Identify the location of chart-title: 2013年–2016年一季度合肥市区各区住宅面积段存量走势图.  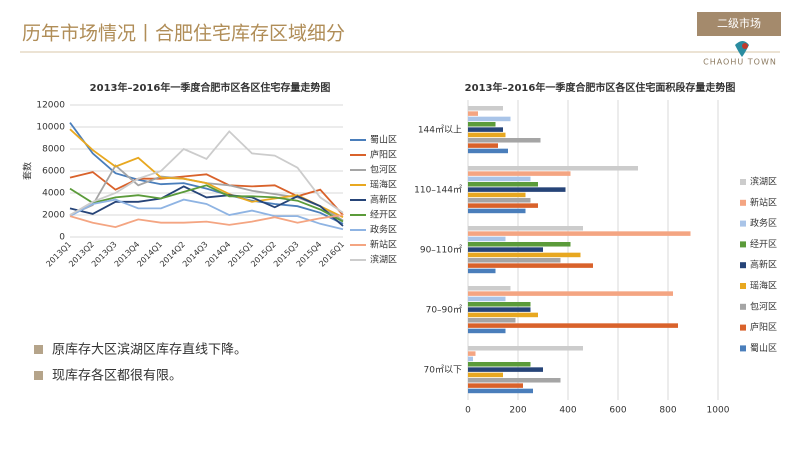
(600, 87).